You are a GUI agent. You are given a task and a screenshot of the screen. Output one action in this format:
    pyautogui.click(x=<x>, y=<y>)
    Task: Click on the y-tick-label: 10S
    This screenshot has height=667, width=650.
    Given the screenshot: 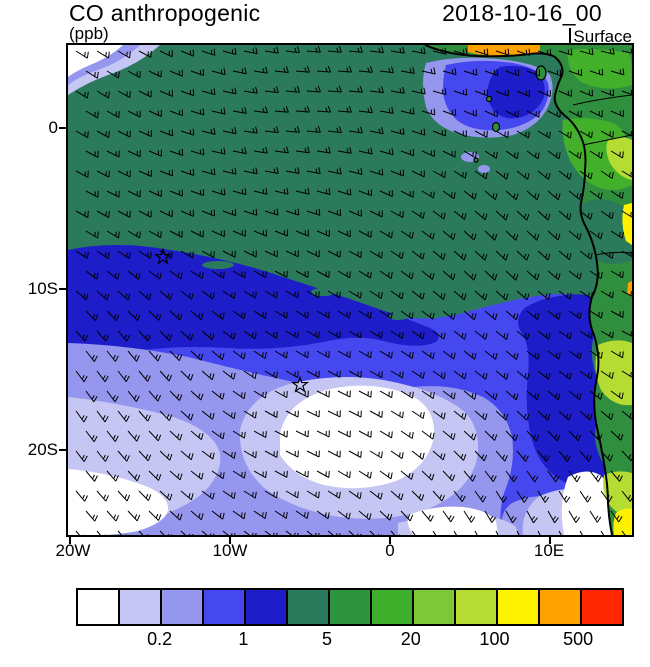 What is the action you would take?
    pyautogui.click(x=42, y=288)
    